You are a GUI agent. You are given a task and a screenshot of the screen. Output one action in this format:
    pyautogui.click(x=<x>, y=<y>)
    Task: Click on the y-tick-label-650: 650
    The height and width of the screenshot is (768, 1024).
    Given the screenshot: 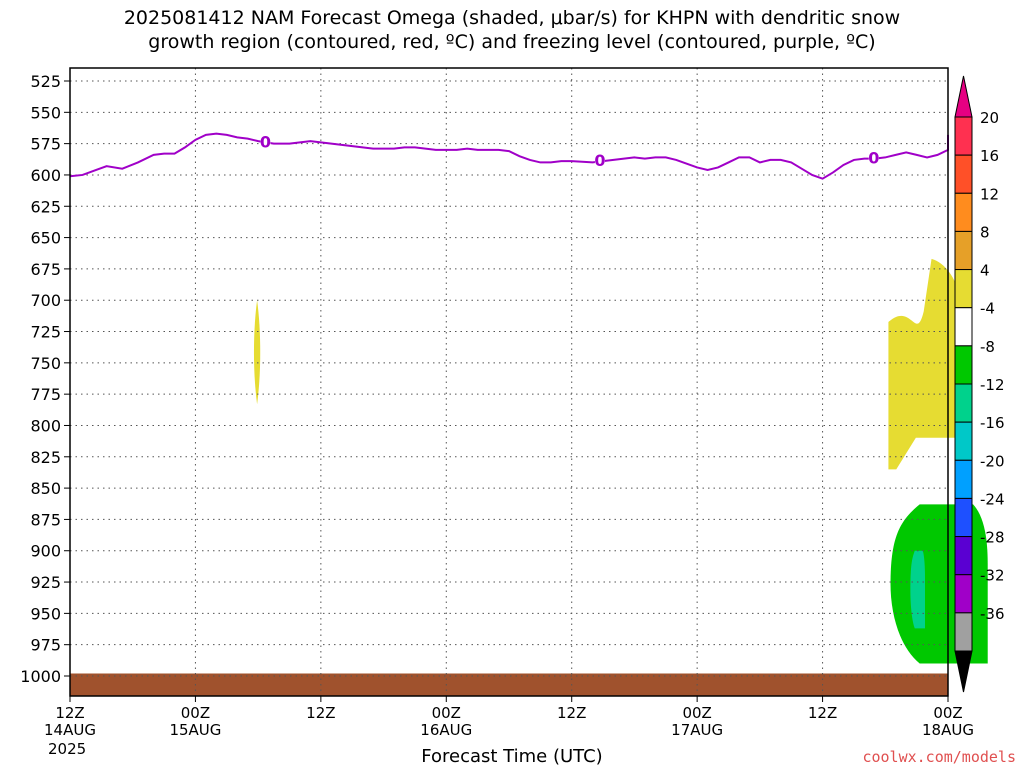 What is the action you would take?
    pyautogui.click(x=45, y=238)
    